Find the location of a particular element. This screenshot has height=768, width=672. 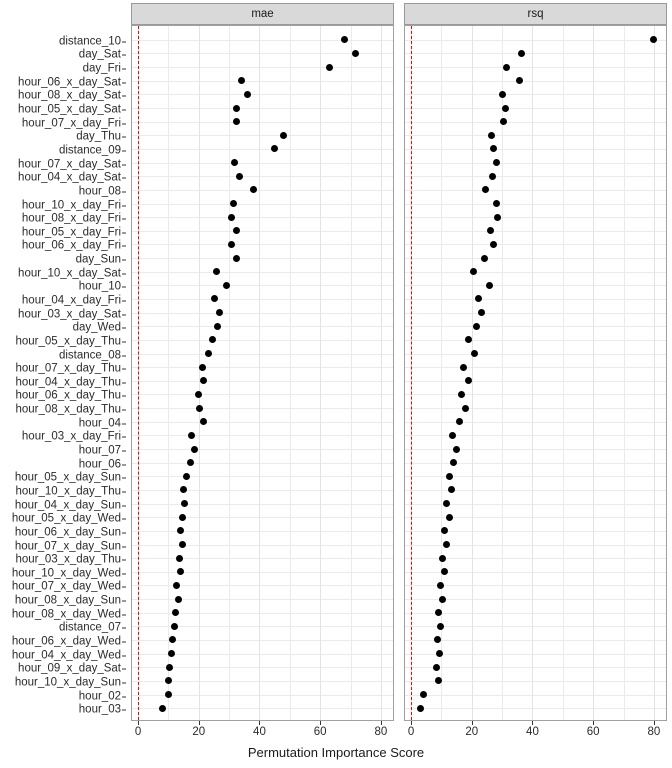

reference-line is located at coordinates (139, 373).